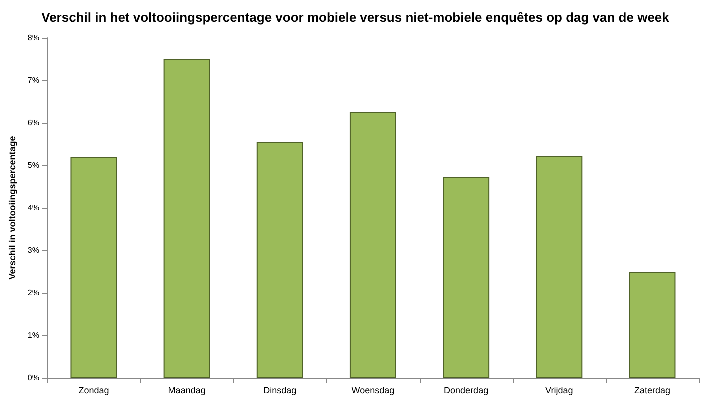 This screenshot has height=400, width=711. What do you see at coordinates (356, 17) in the screenshot?
I see `chart-title: Verschil in het voltooiingspercentage voor mobiele versus niet-mobiele enquêtes op dag van de week` at bounding box center [356, 17].